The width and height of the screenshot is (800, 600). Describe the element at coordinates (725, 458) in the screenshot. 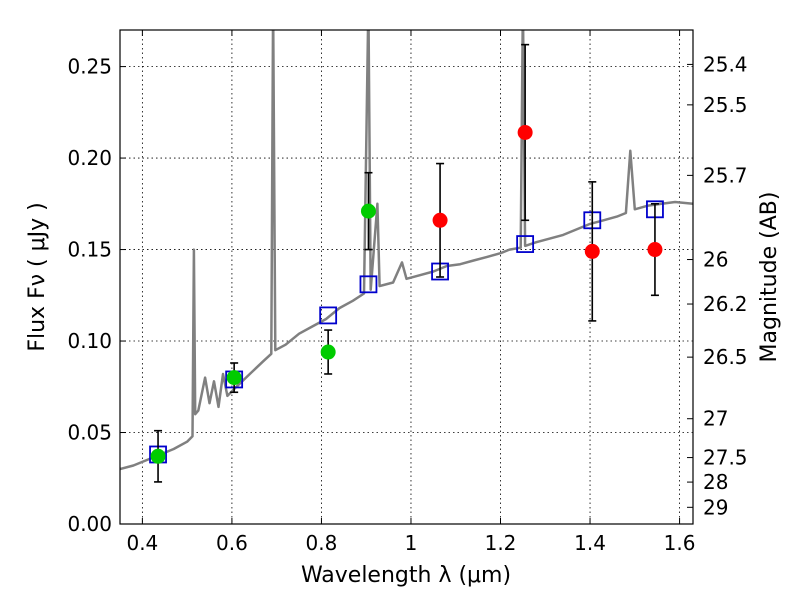

I see `y2-tick-label: 27.5` at that location.